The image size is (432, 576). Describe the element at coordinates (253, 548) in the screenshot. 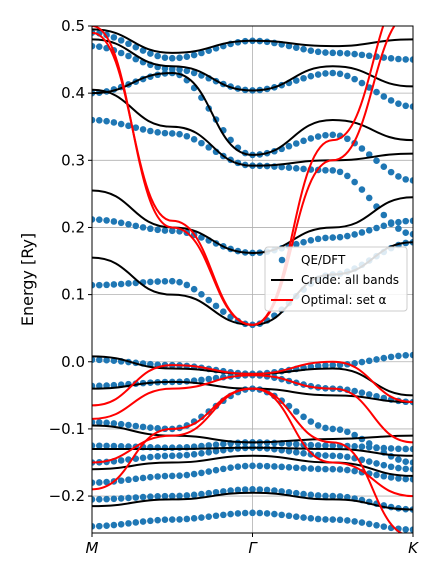

I see `x-tick-label: Γ` at that location.